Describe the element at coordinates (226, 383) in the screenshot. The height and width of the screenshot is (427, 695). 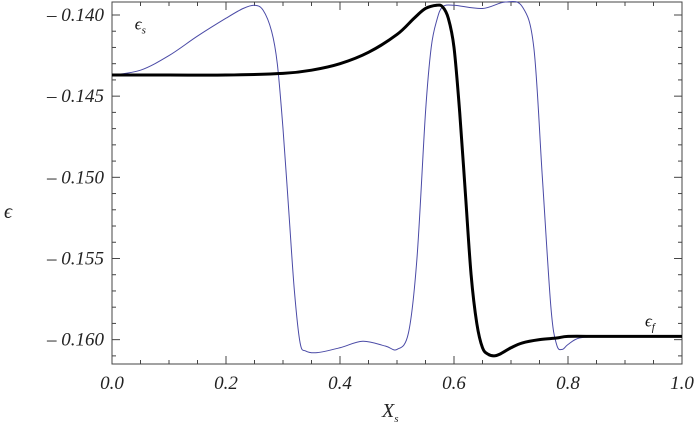
I see `x-tick-label: 0.2` at that location.